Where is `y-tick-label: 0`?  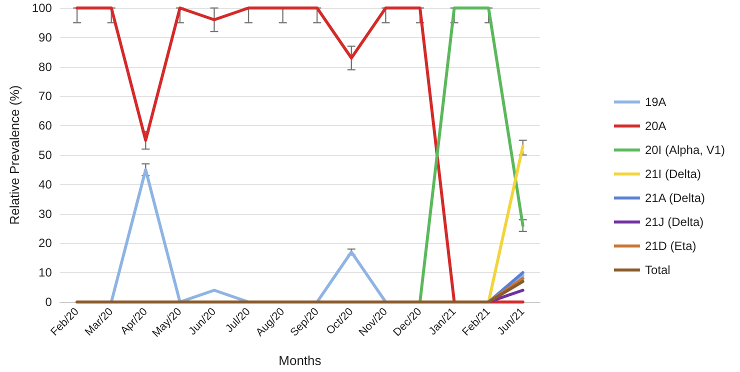 y-tick-label: 0 is located at coordinates (48, 302).